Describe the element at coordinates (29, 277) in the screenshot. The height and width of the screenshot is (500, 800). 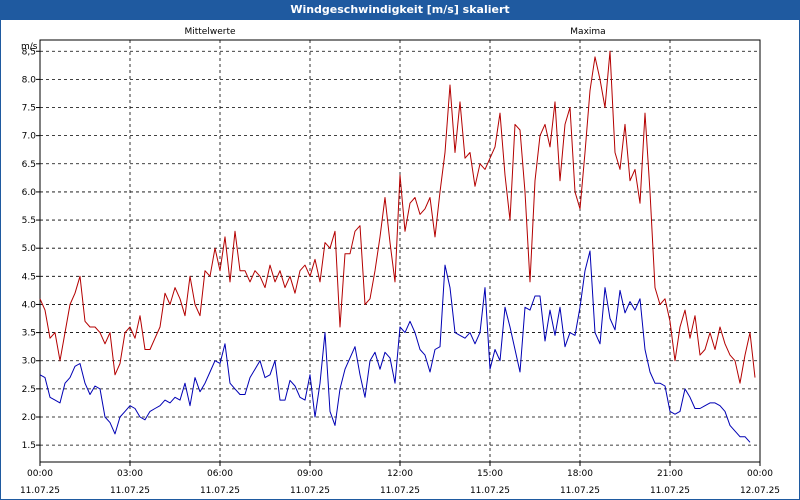
I see `y-tick-label: 4.5` at that location.